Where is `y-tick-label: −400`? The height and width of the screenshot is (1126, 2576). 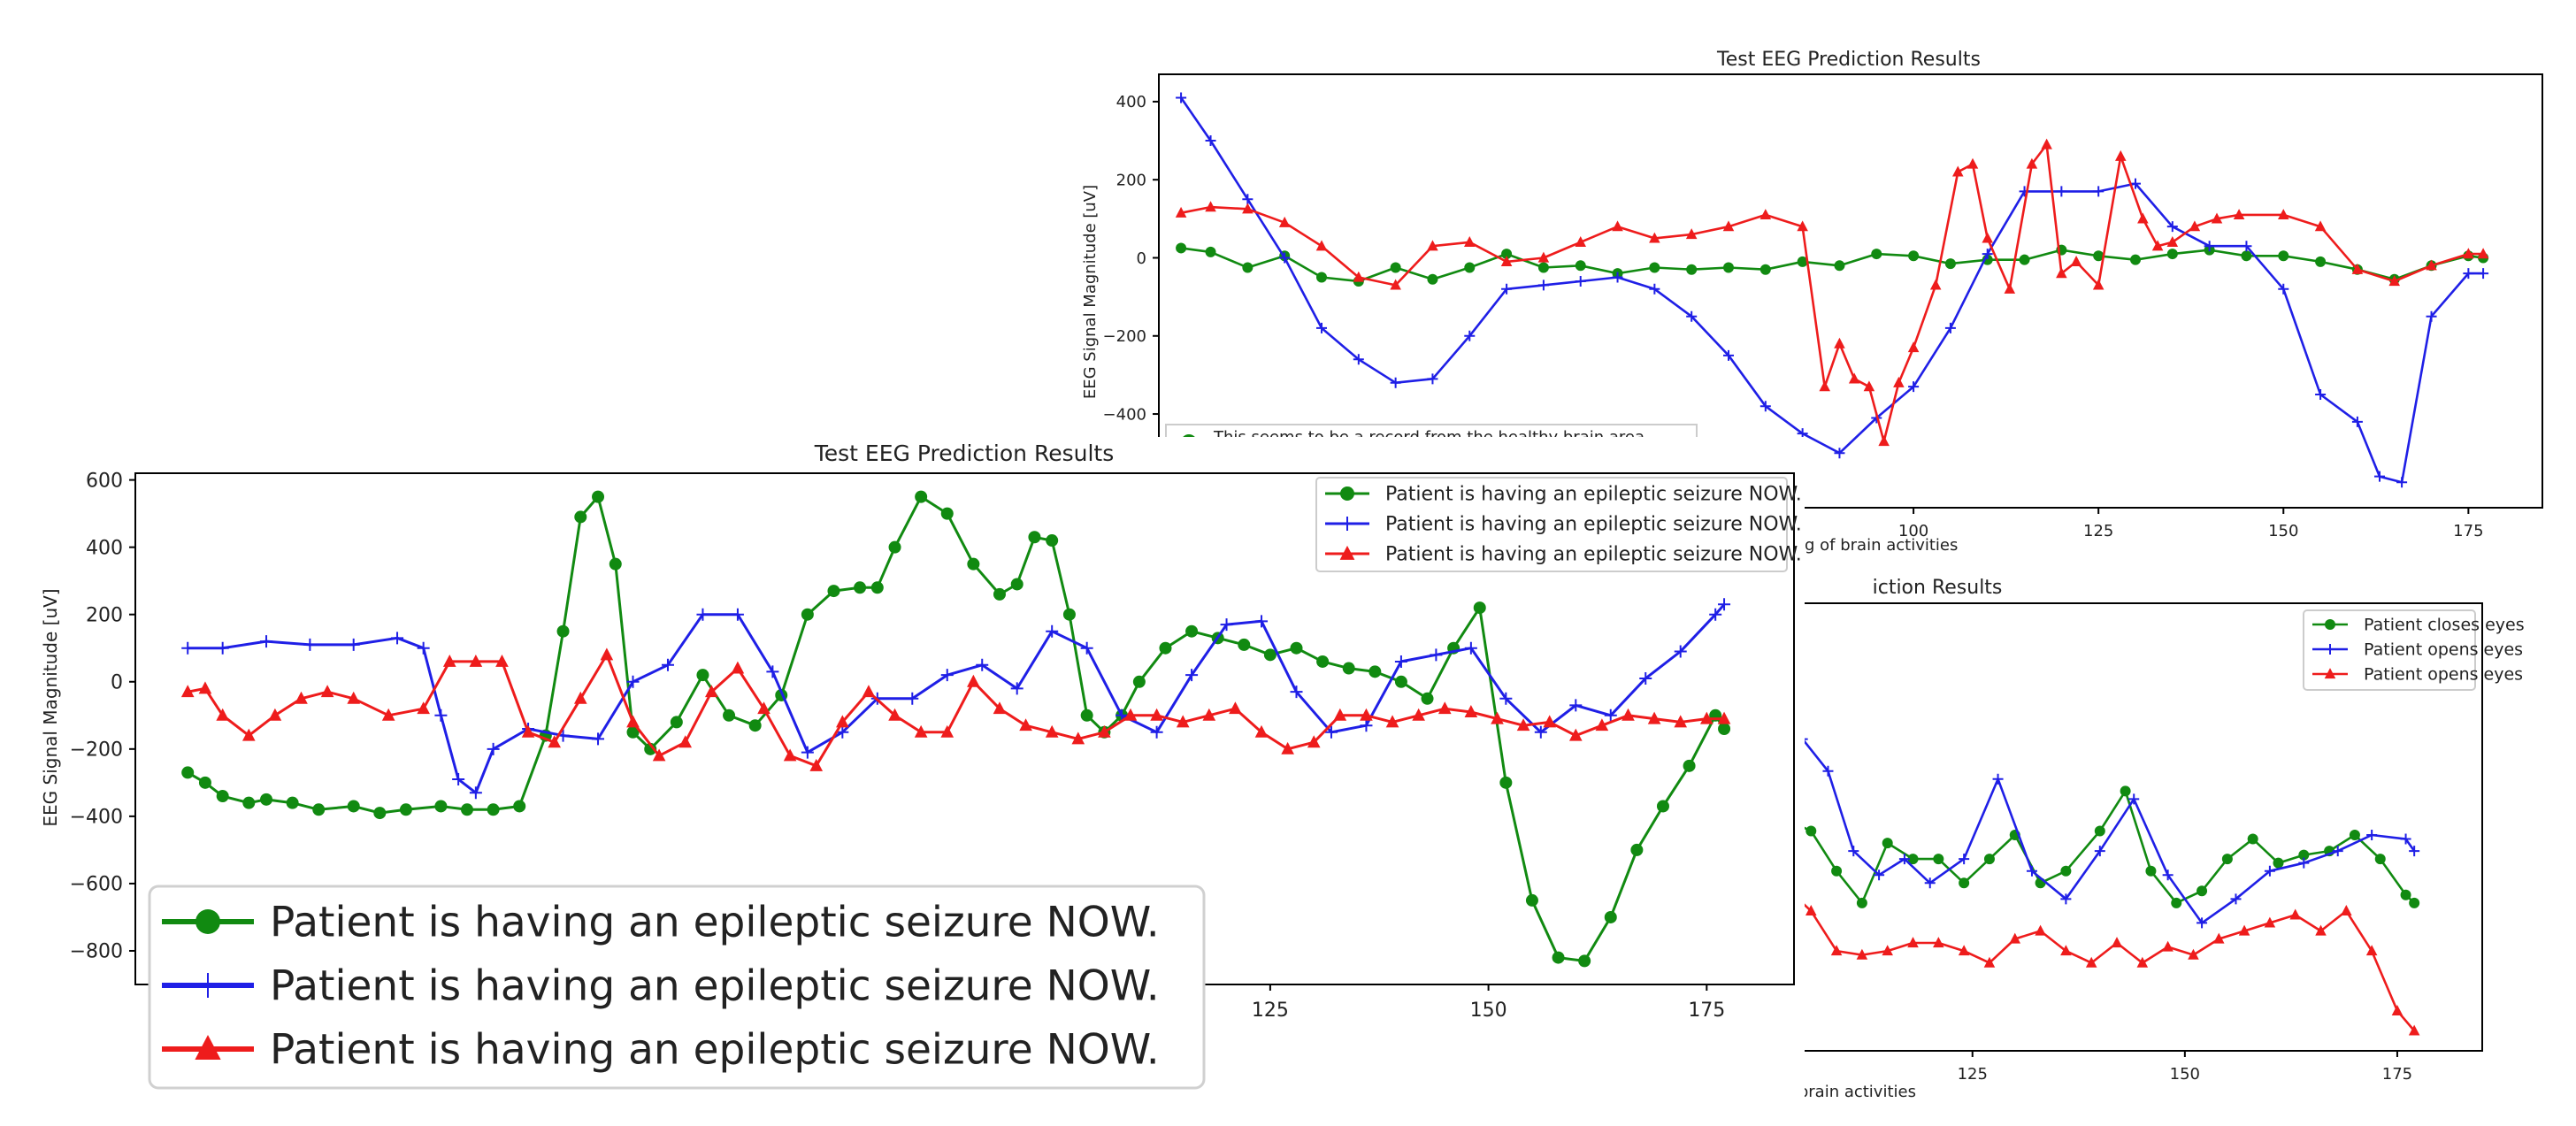 y-tick-label: −400 is located at coordinates (1124, 414).